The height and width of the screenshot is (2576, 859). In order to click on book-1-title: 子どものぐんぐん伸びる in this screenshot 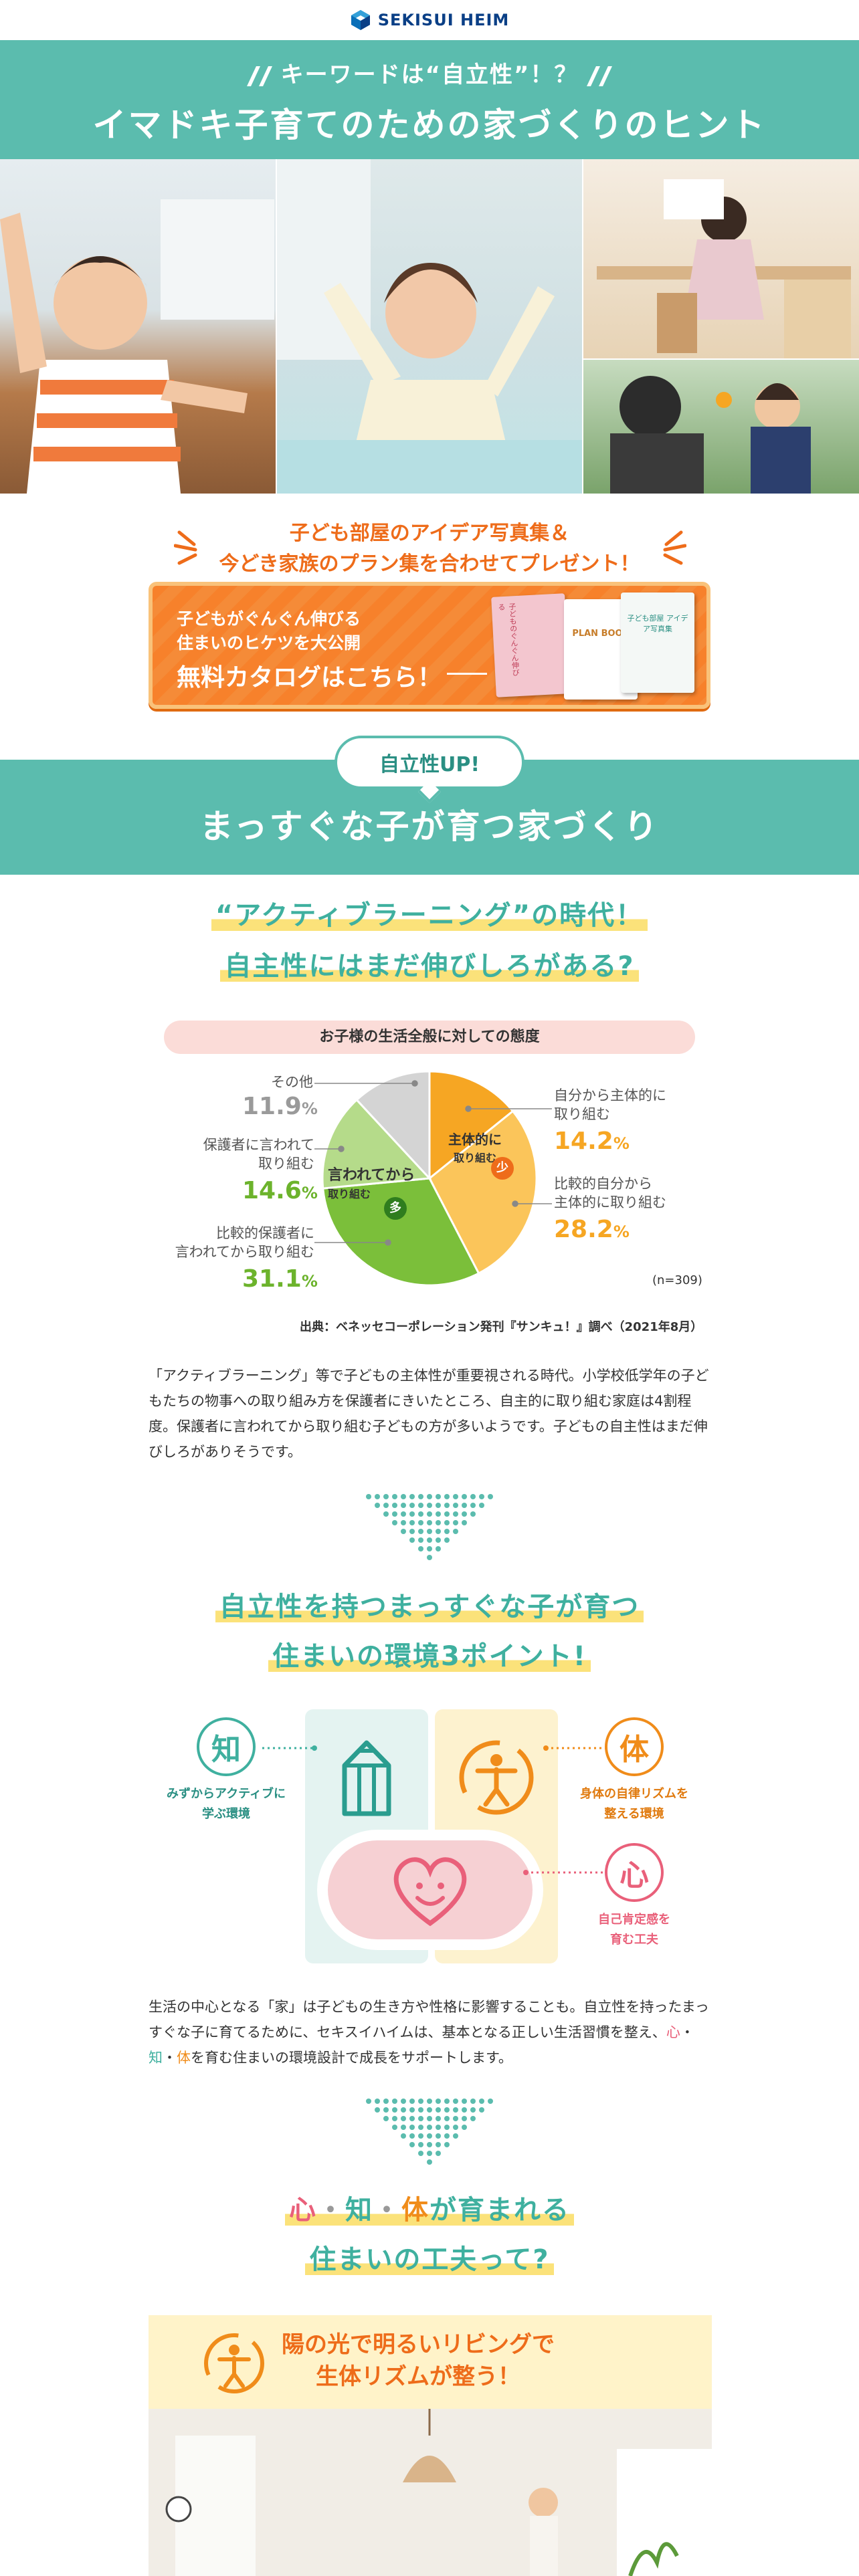, I will do `click(508, 640)`.